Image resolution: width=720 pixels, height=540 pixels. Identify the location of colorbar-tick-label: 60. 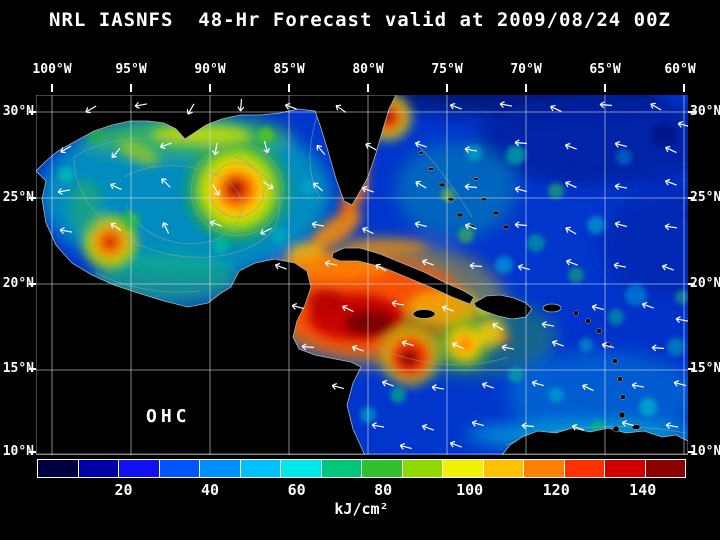
(296, 490).